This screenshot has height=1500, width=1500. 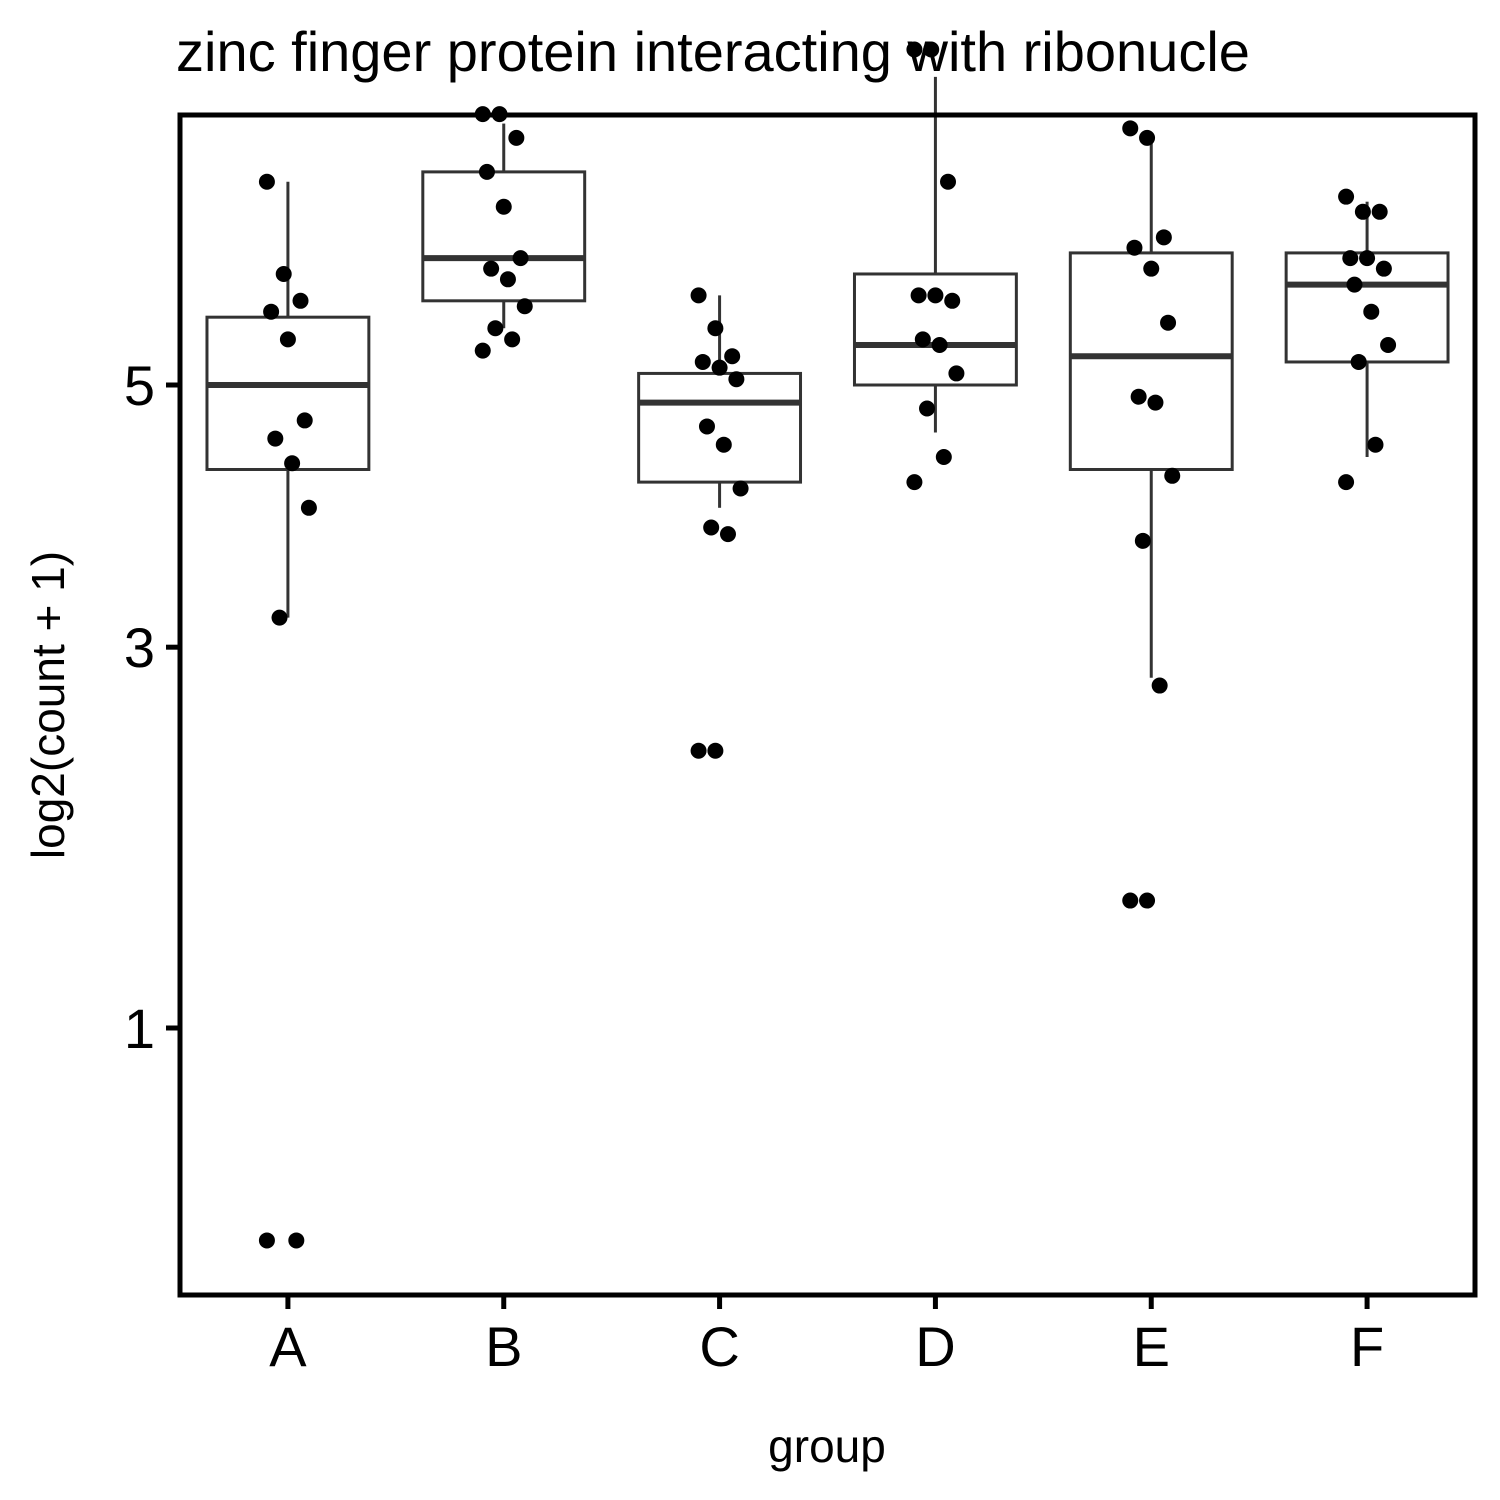 What do you see at coordinates (719, 1346) in the screenshot?
I see `x-tick-label: C` at bounding box center [719, 1346].